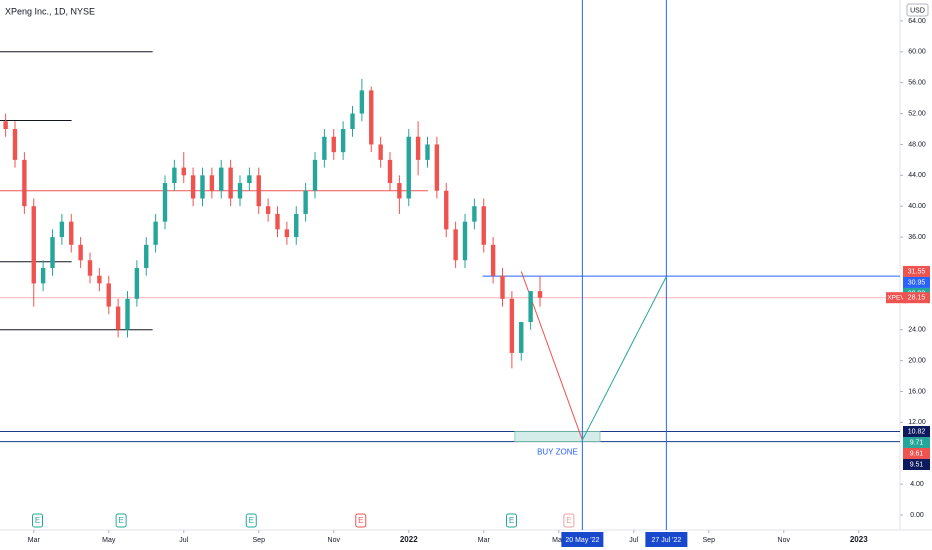 Image resolution: width=932 pixels, height=550 pixels. Describe the element at coordinates (917, 330) in the screenshot. I see `y-tick-label: 24.00` at that location.